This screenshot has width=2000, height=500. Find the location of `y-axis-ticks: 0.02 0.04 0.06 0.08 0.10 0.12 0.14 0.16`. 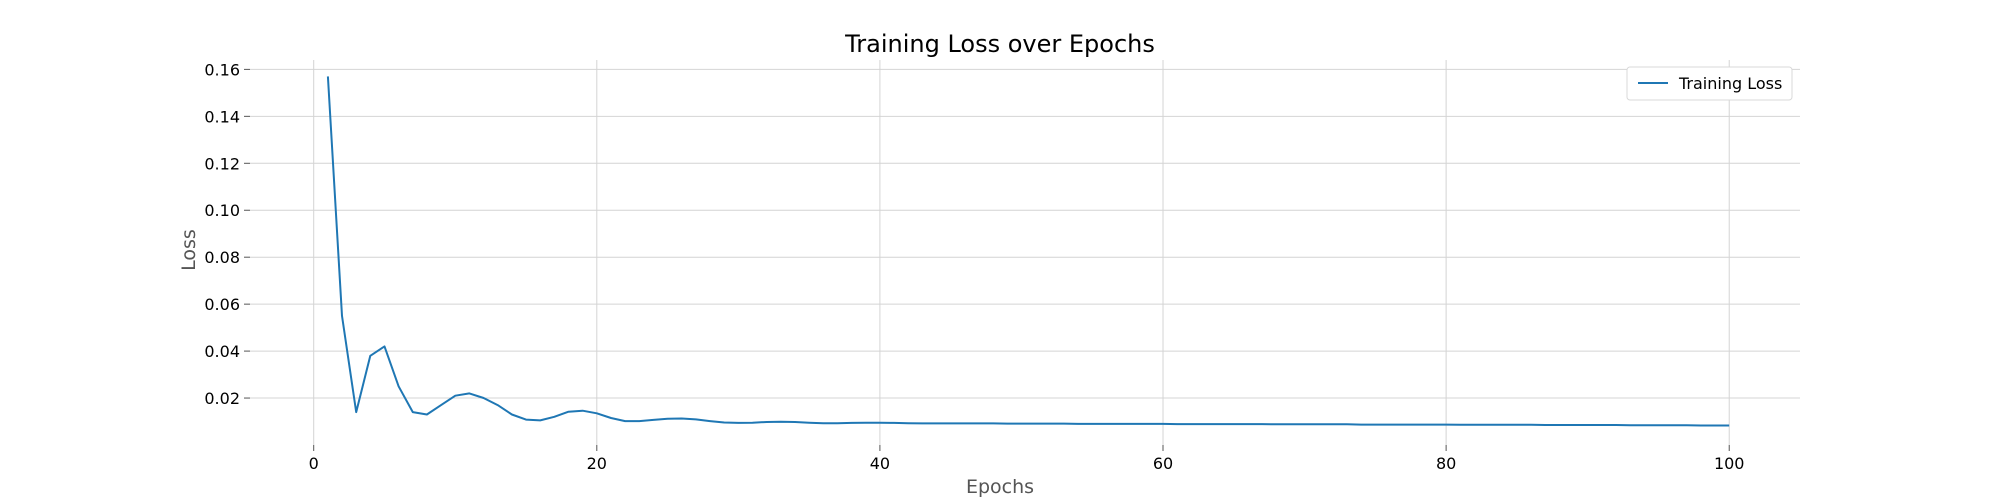

y-axis-ticks: 0.02 0.04 0.06 0.08 0.10 0.12 0.14 0.16 is located at coordinates (227, 234).